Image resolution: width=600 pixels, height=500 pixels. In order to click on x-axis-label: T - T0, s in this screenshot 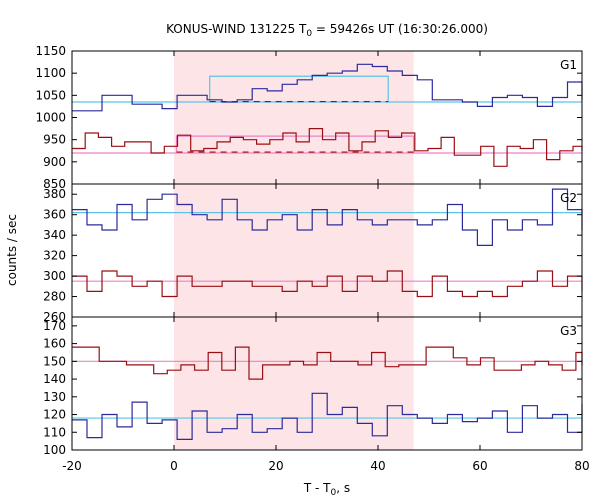, I will do `click(326, 489)`.